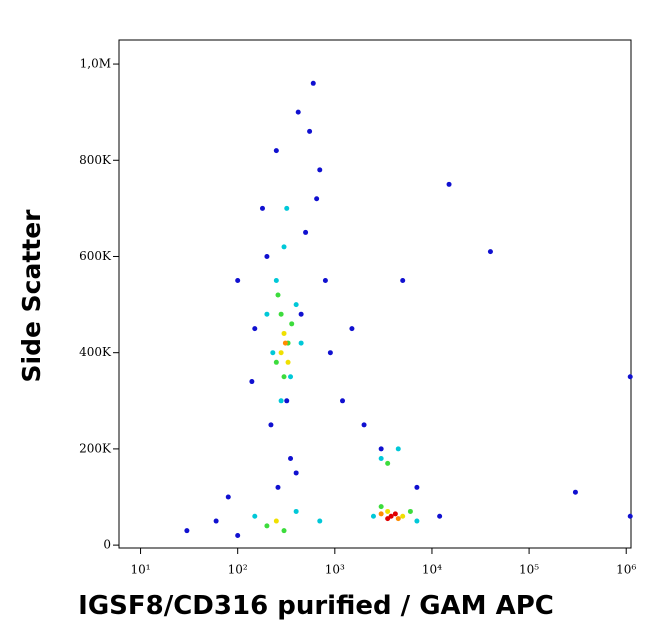 The width and height of the screenshot is (652, 641). What do you see at coordinates (316, 606) in the screenshot?
I see `x-axis-label: IGSF8/CD316 purified / GAM APC` at bounding box center [316, 606].